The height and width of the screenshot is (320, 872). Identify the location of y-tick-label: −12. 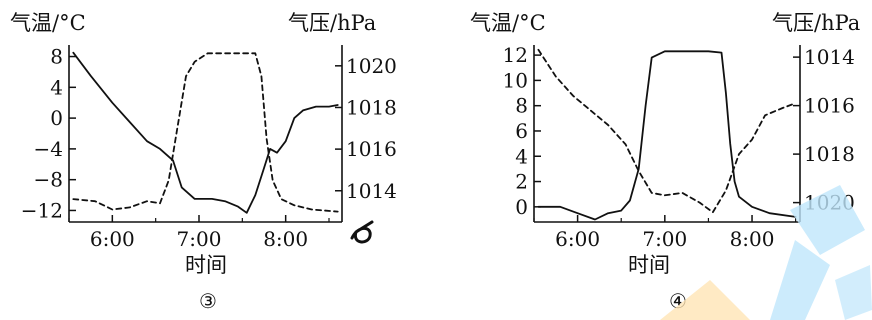
(42, 210).